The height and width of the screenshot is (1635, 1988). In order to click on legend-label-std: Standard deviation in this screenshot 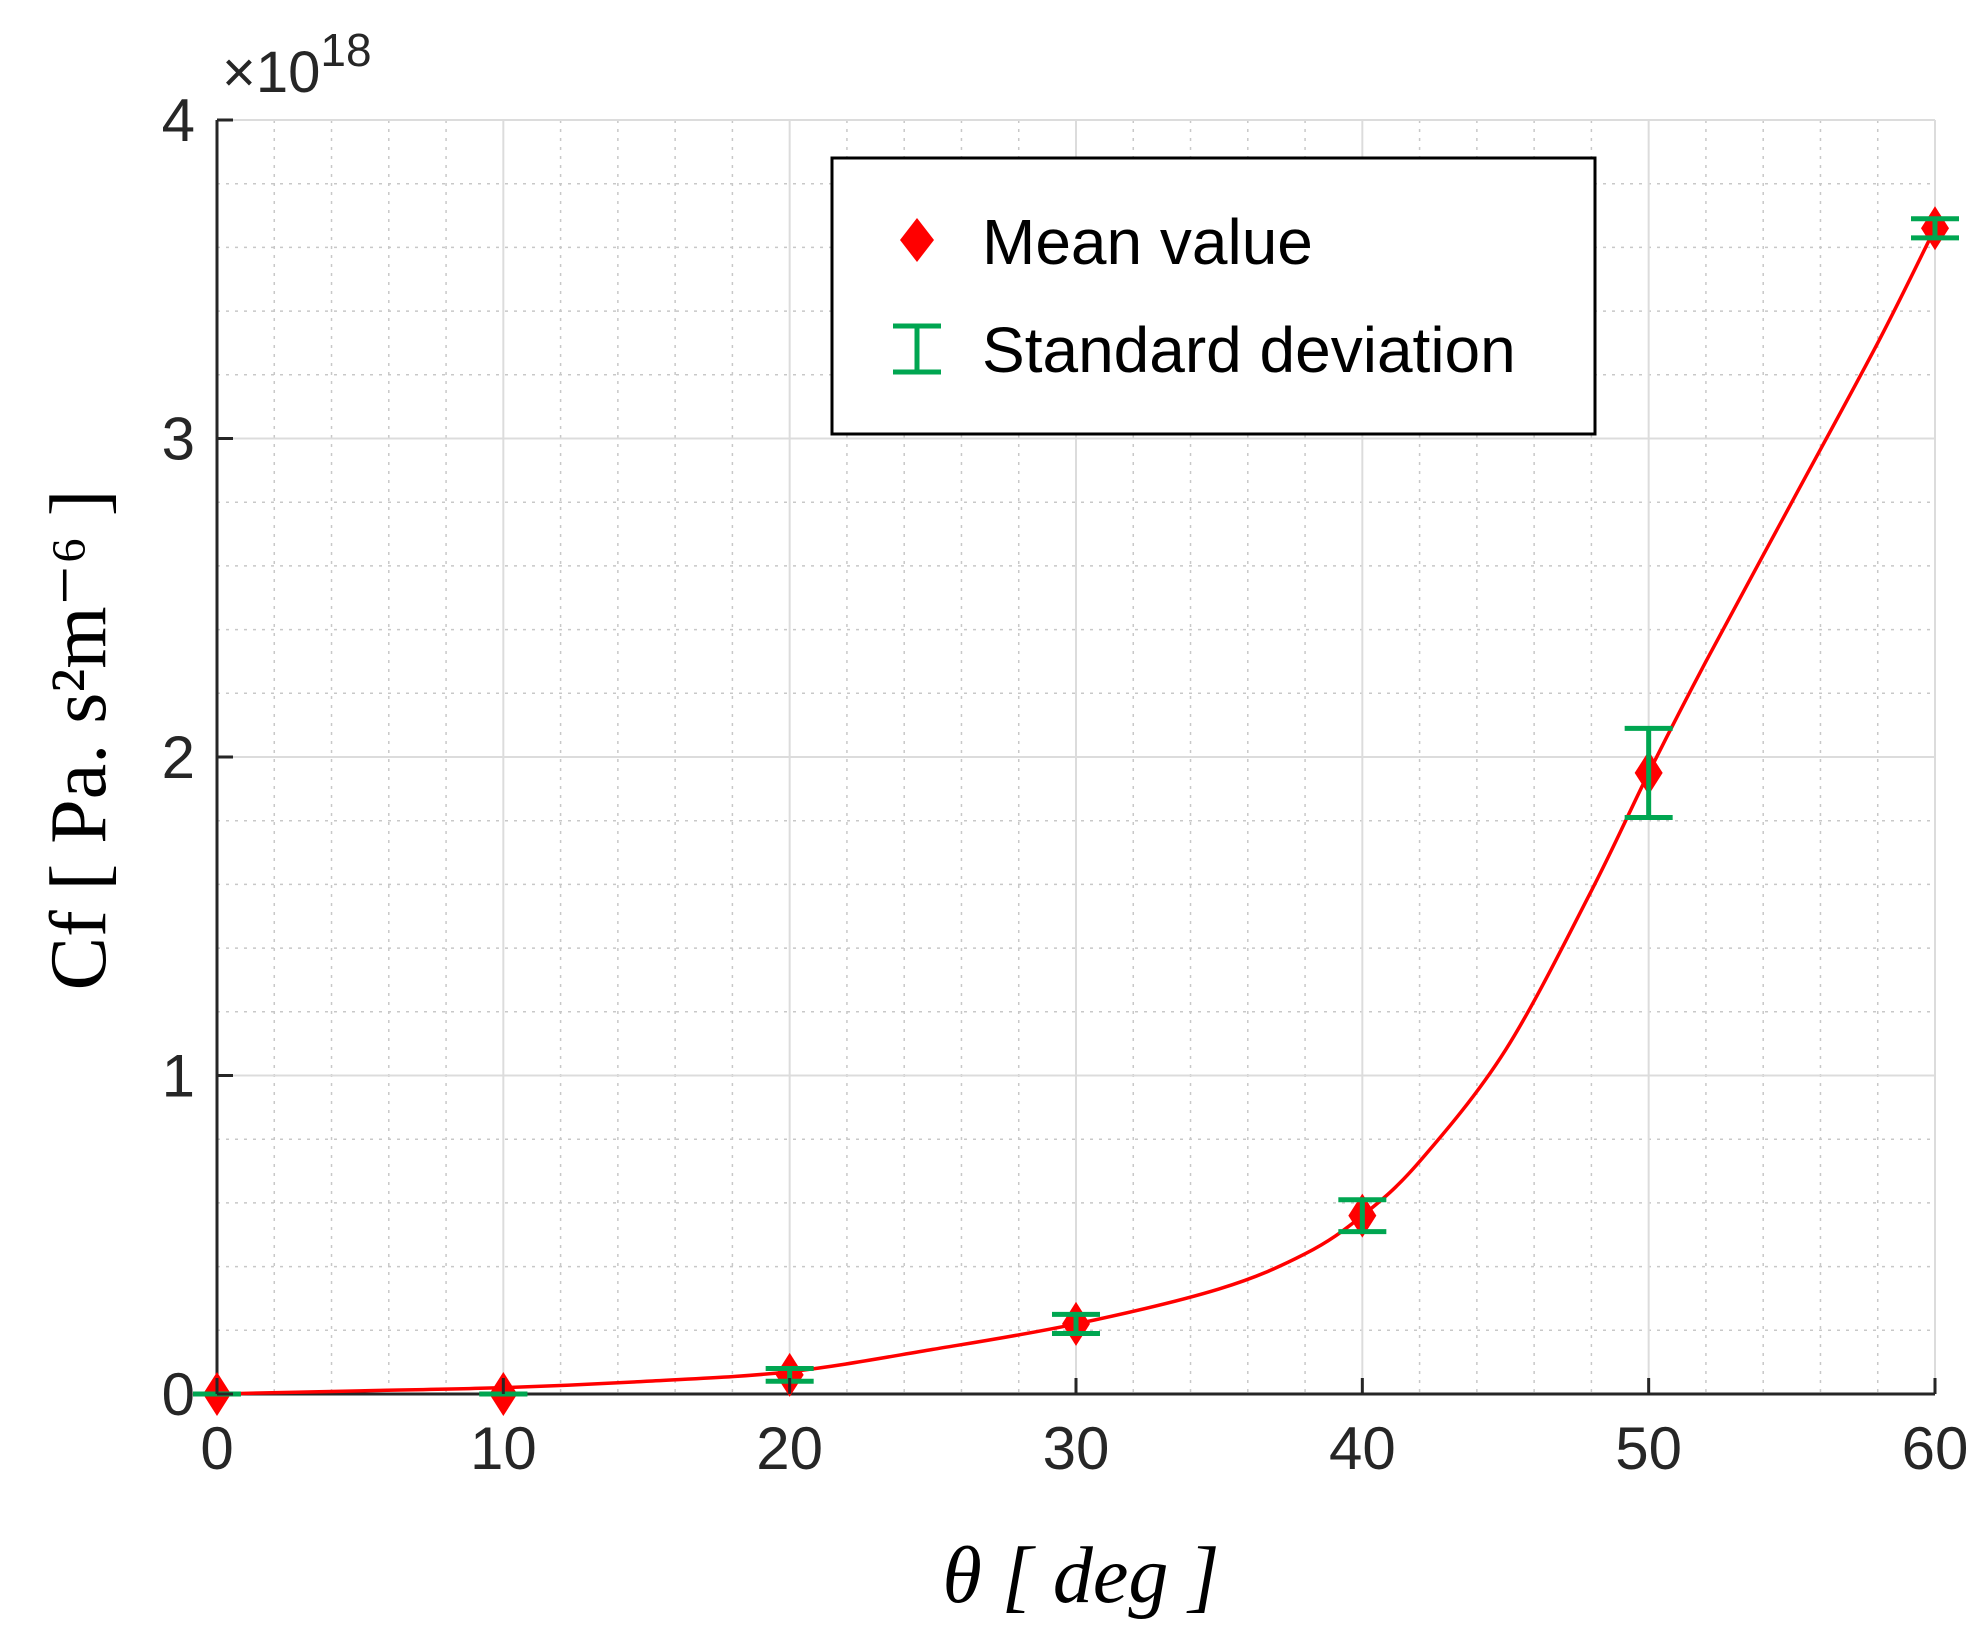, I will do `click(1249, 350)`.